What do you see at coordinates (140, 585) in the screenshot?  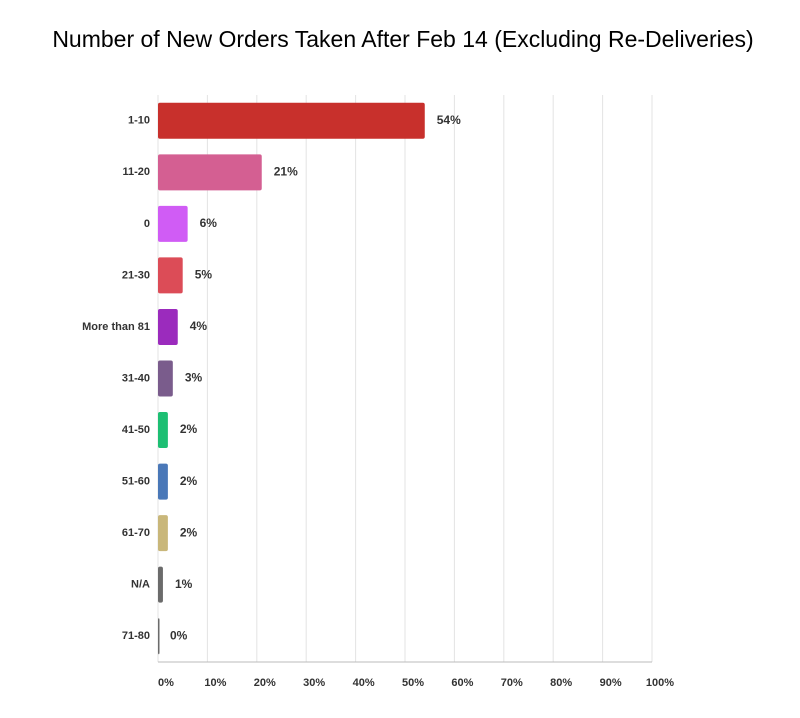 I see `y-tick-label: N/A` at bounding box center [140, 585].